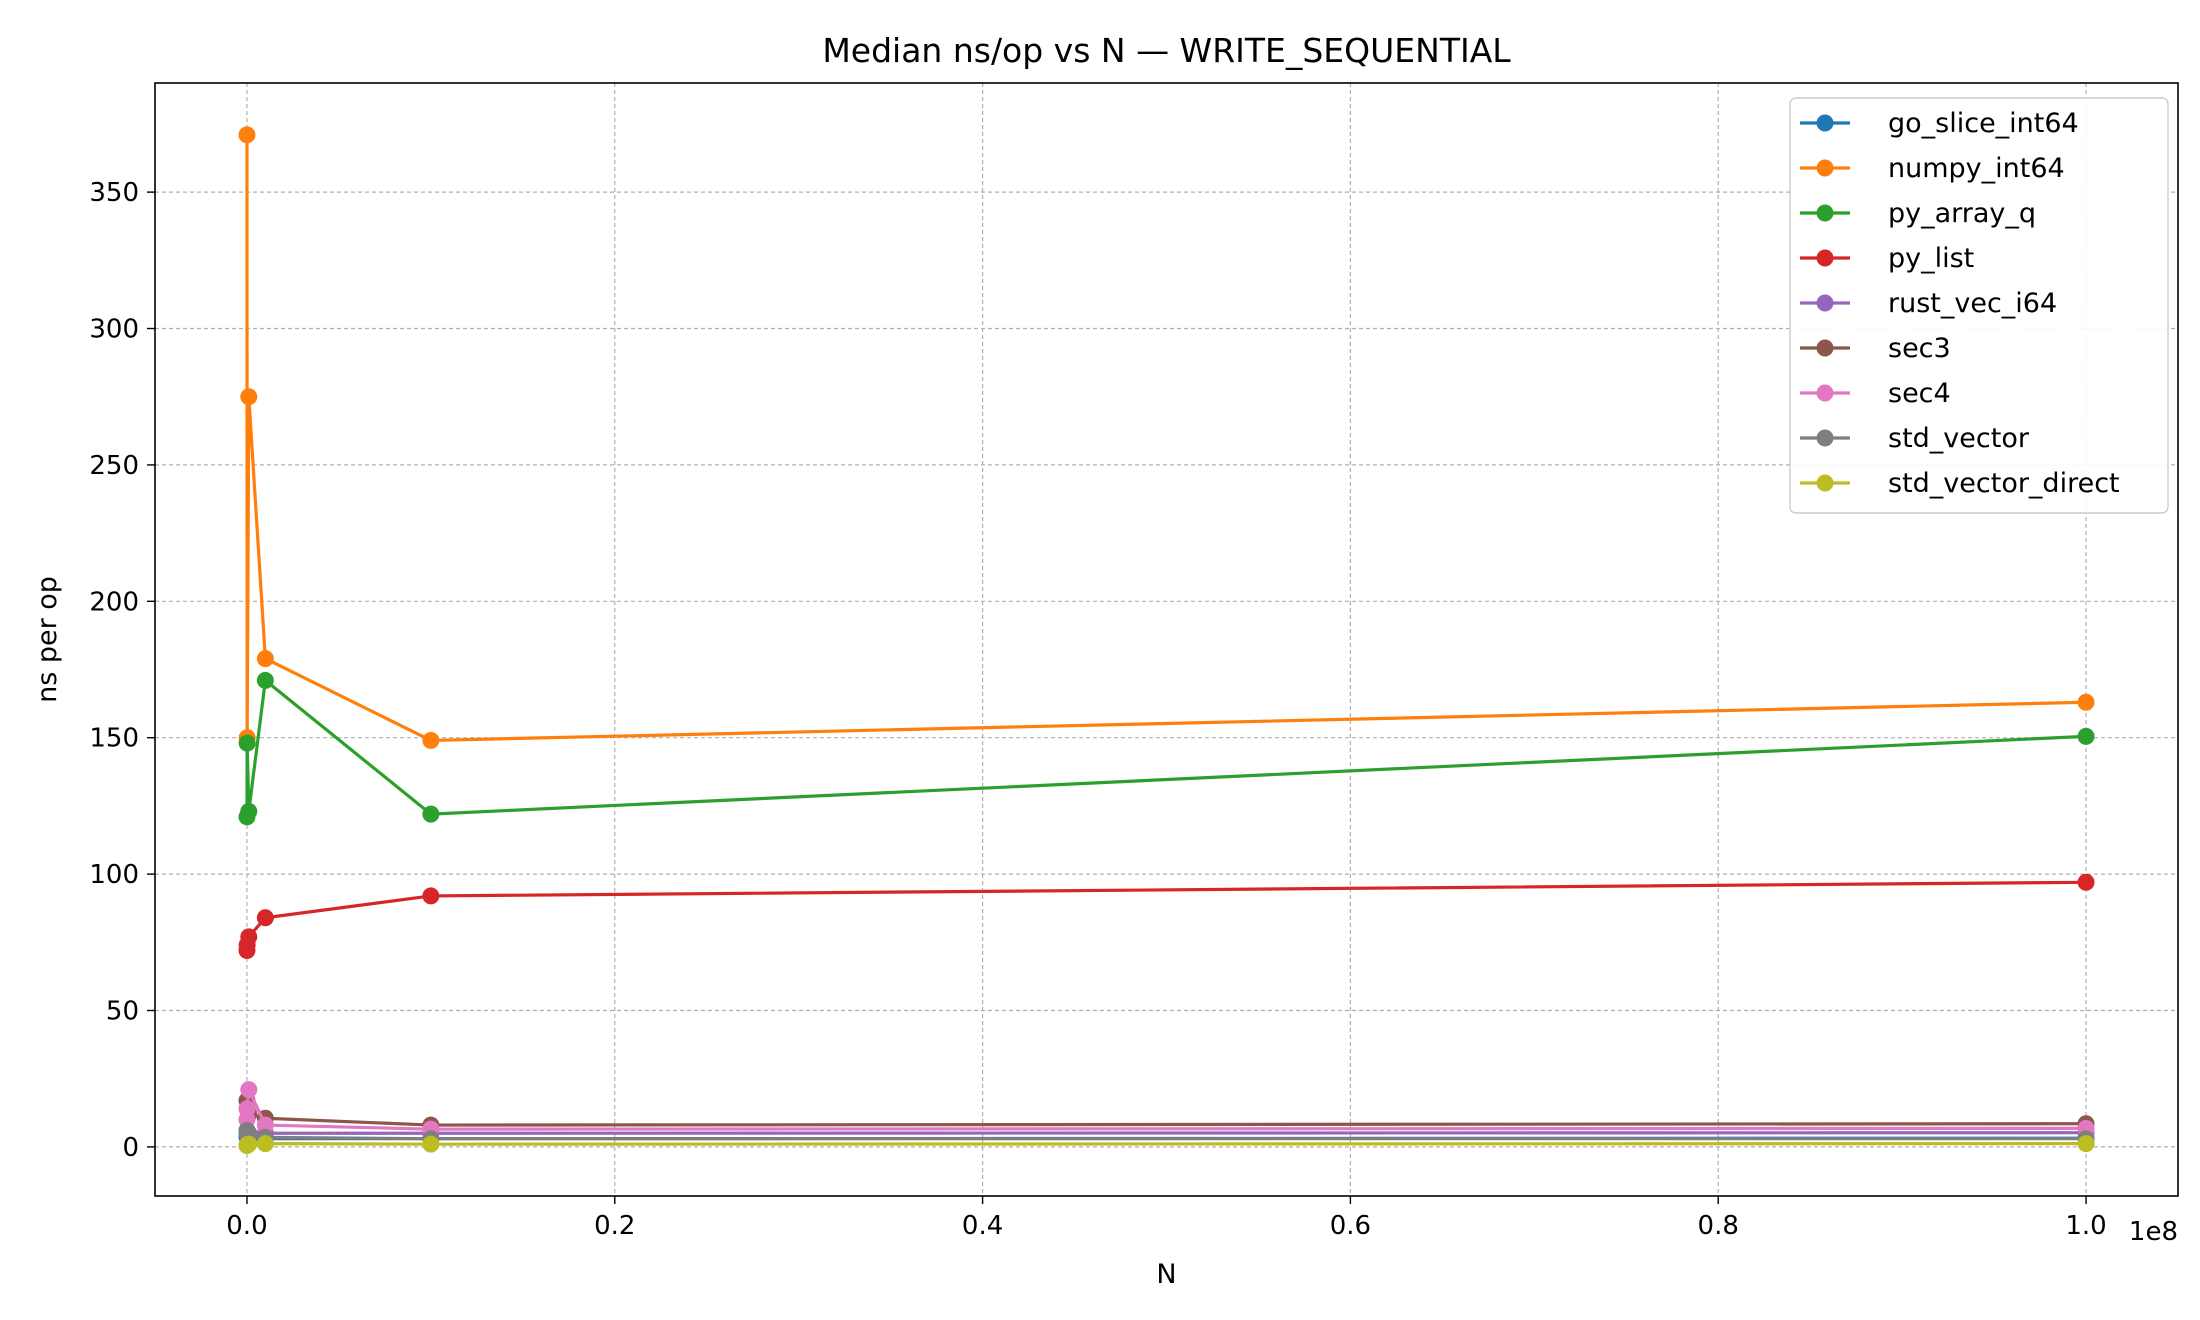 Image resolution: width=2200 pixels, height=1320 pixels. What do you see at coordinates (2004, 483) in the screenshot?
I see `legend-label: std_vector_direct` at bounding box center [2004, 483].